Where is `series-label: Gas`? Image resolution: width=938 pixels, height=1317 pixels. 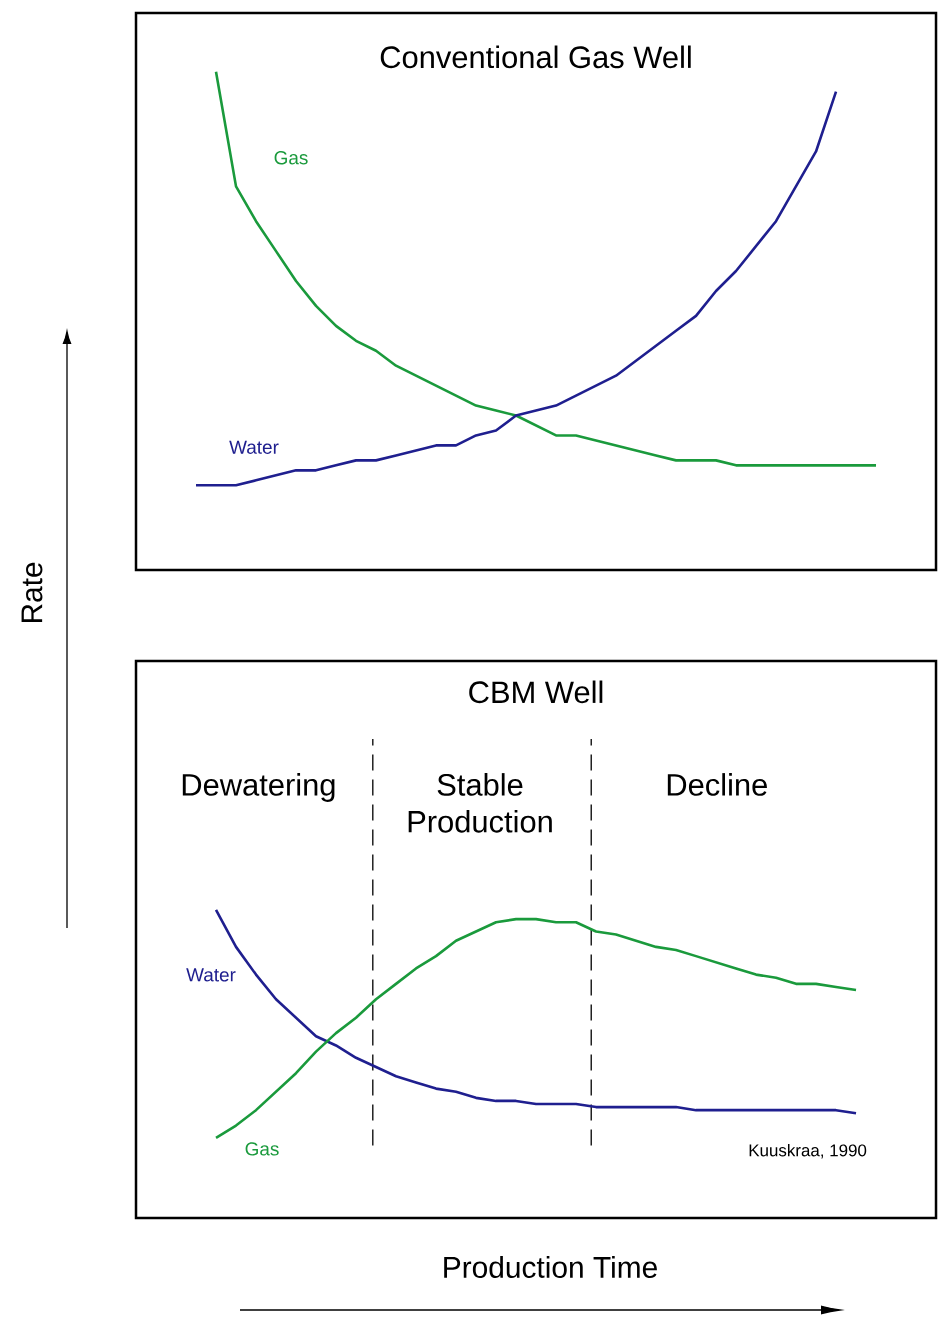
series-label: Gas is located at coordinates (262, 1149).